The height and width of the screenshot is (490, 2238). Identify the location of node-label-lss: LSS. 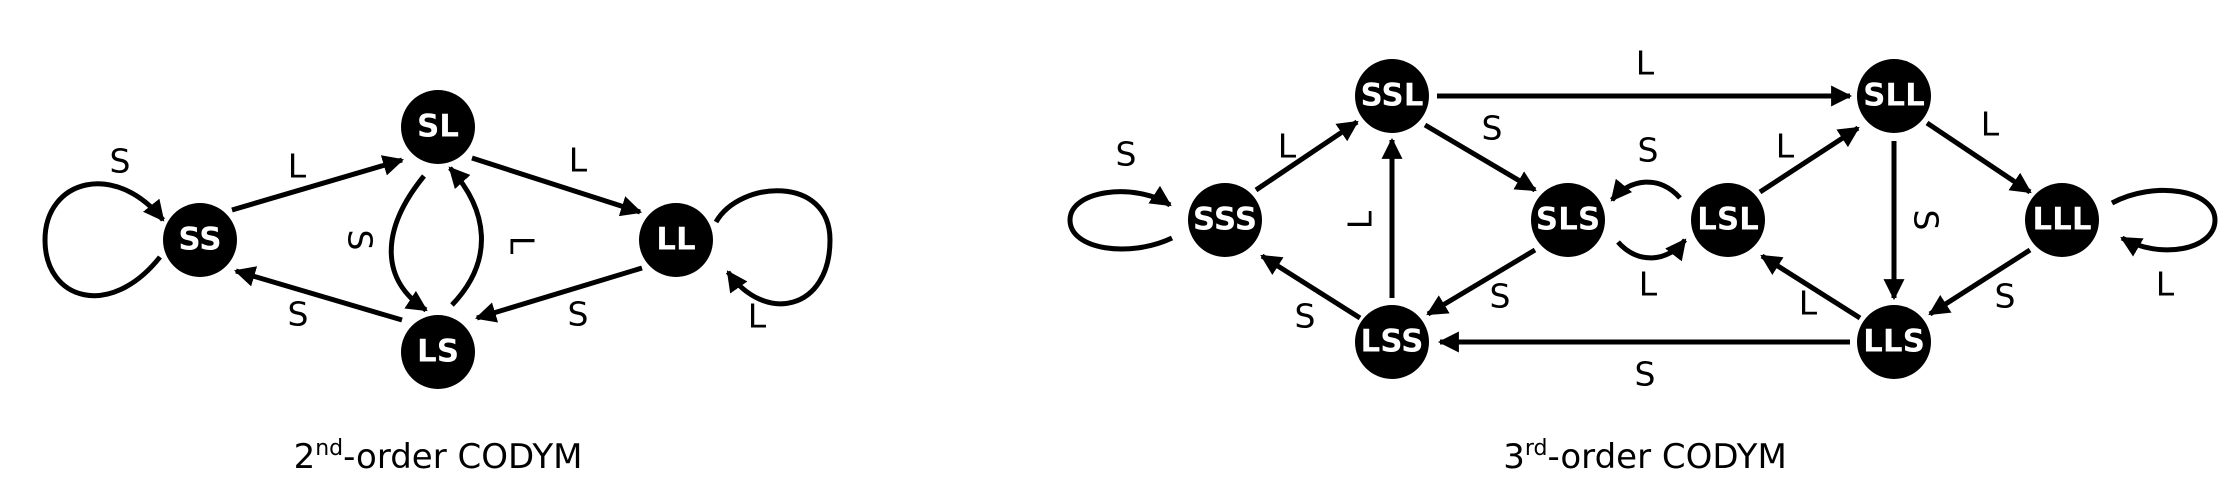
(1391, 342).